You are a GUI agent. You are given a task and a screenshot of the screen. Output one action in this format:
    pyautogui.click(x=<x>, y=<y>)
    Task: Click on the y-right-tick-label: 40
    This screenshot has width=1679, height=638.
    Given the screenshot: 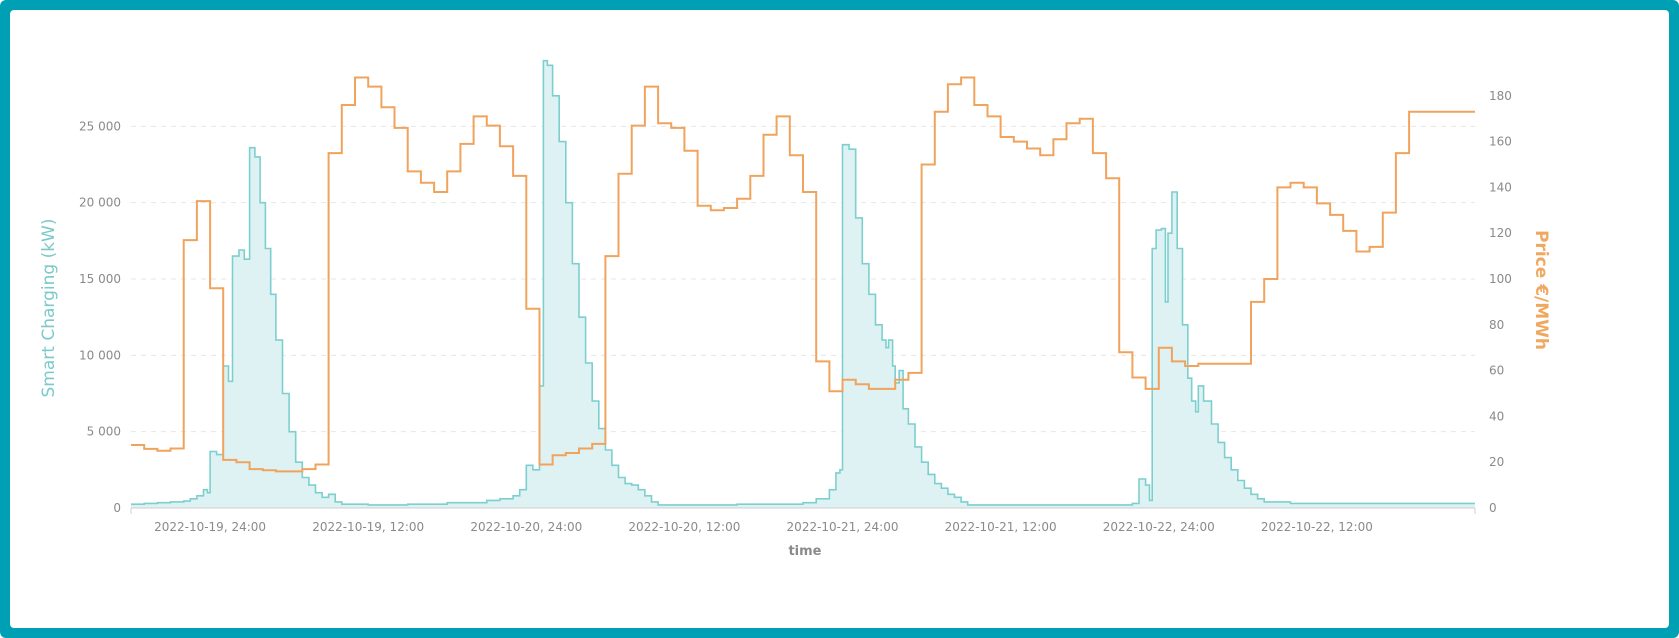 What is the action you would take?
    pyautogui.click(x=1496, y=416)
    